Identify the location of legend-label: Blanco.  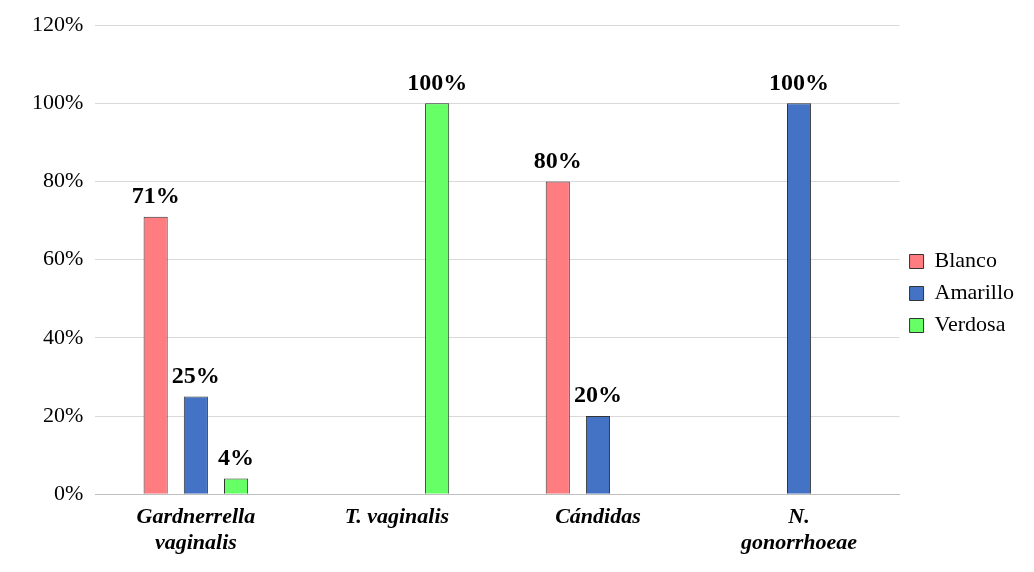
(965, 260).